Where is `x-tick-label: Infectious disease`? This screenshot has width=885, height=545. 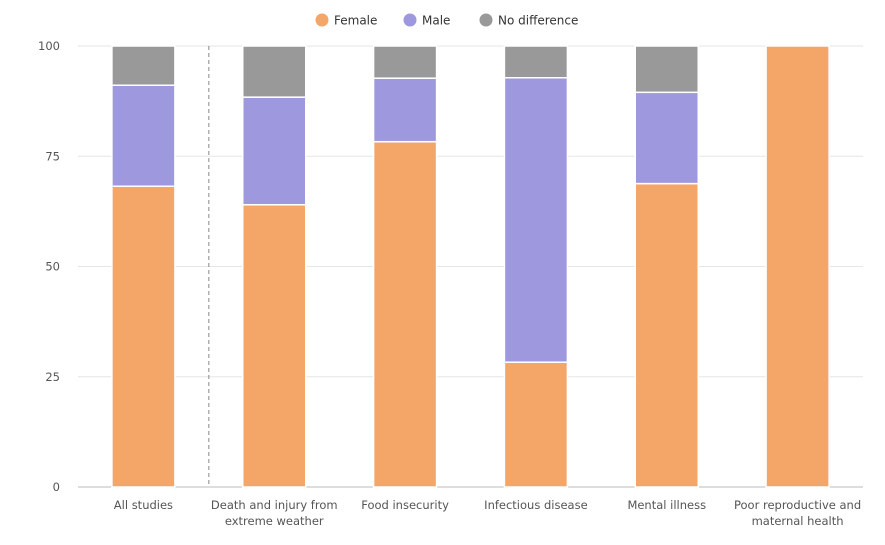
x-tick-label: Infectious disease is located at coordinates (535, 505).